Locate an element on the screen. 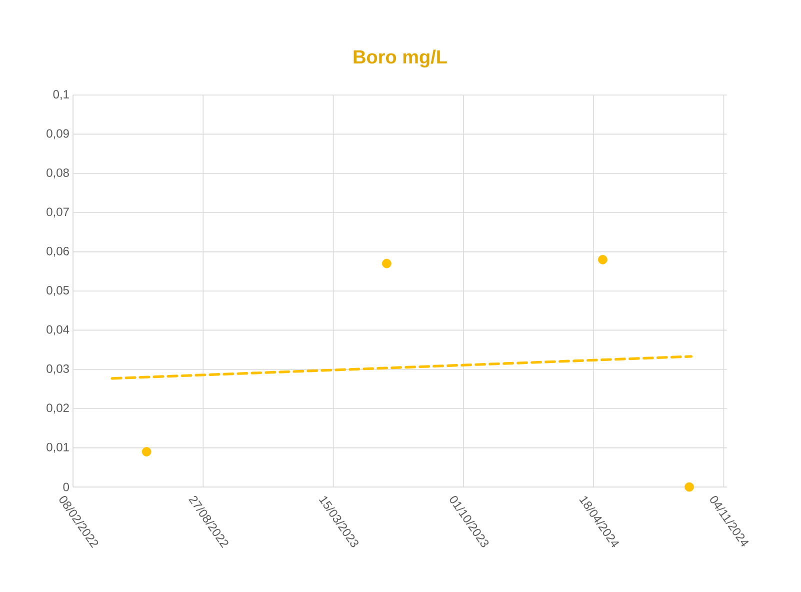 This screenshot has width=801, height=592. chart-title: Boro mg/L is located at coordinates (400, 59).